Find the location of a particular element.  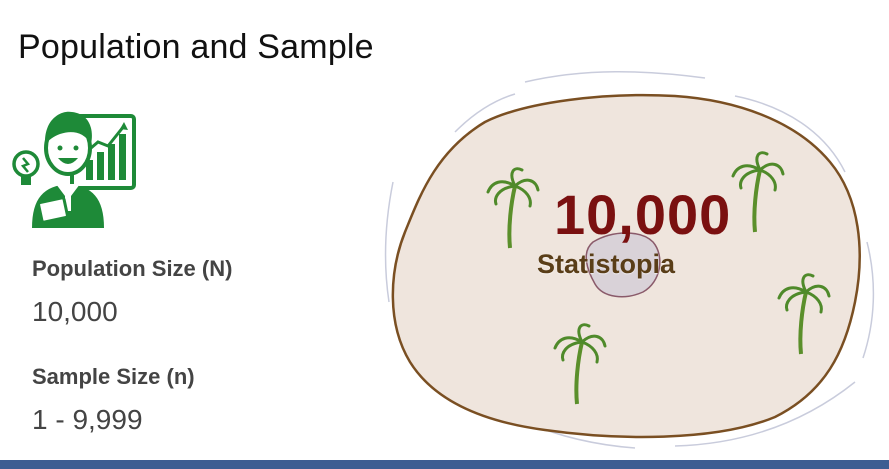

sample-size-value: 1 - 9,999 is located at coordinates (87, 419).